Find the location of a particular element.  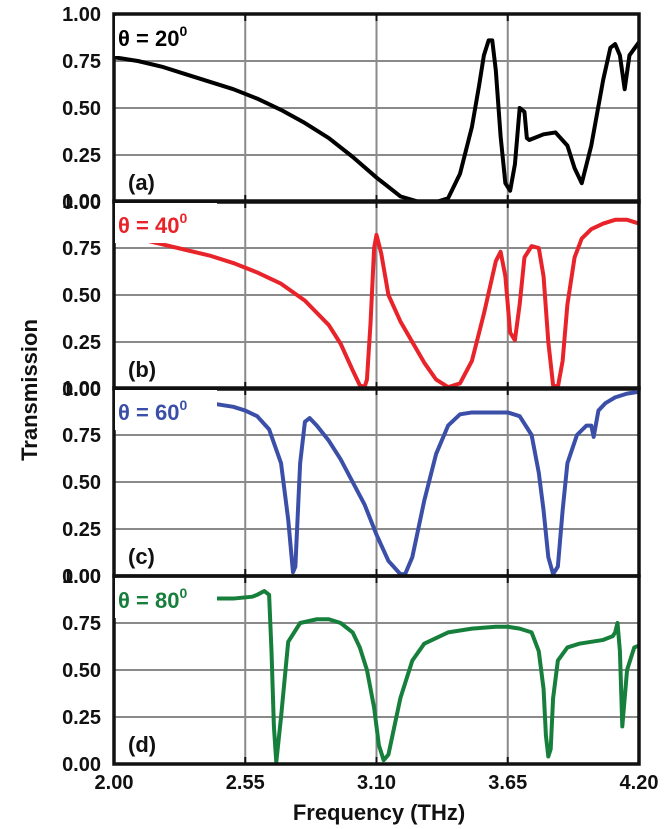

panel-label: (d) is located at coordinates (142, 744).